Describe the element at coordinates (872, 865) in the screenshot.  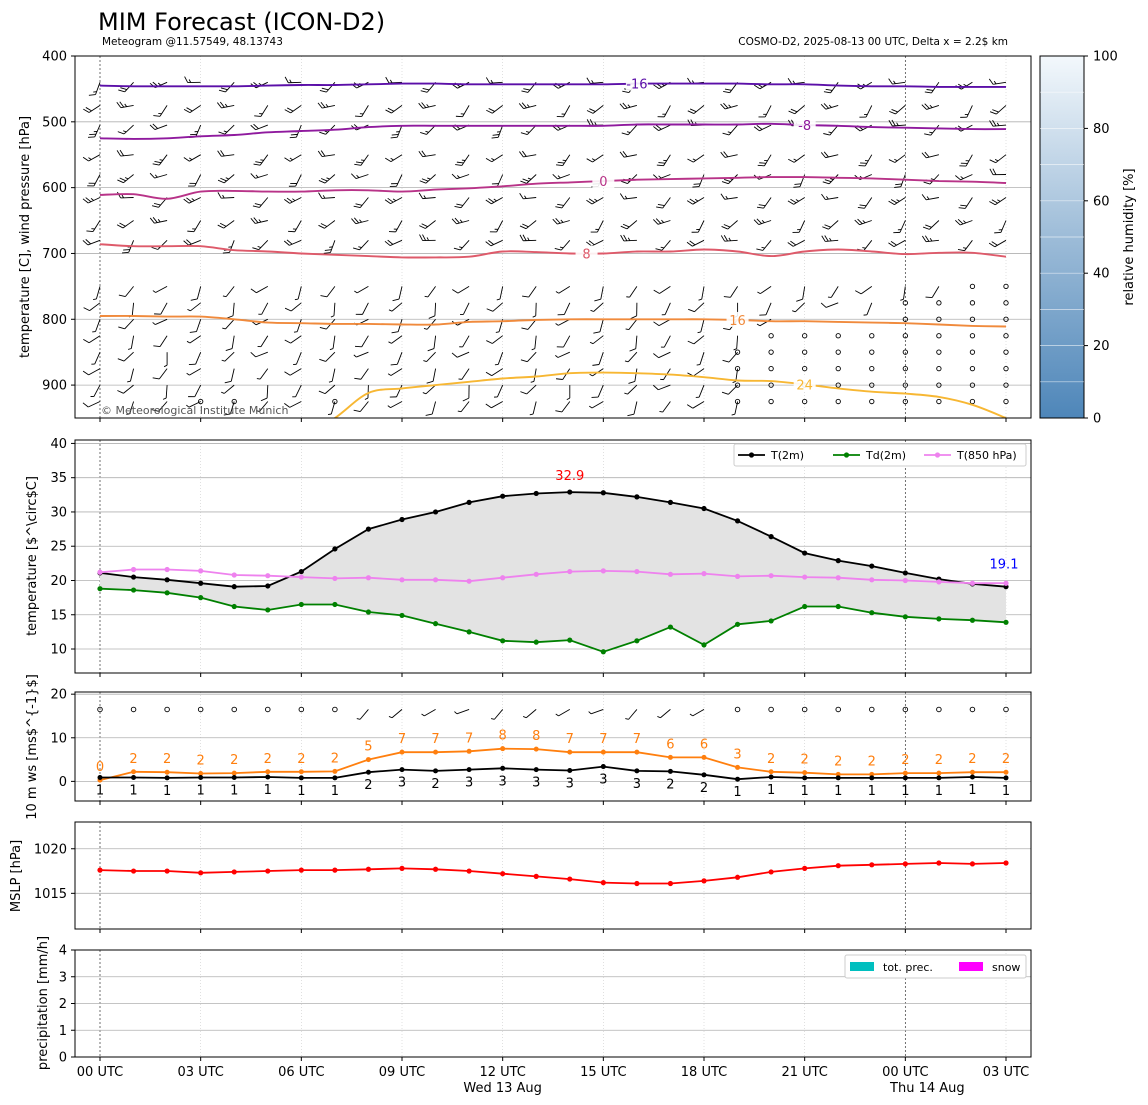
I see `mslp-point` at that location.